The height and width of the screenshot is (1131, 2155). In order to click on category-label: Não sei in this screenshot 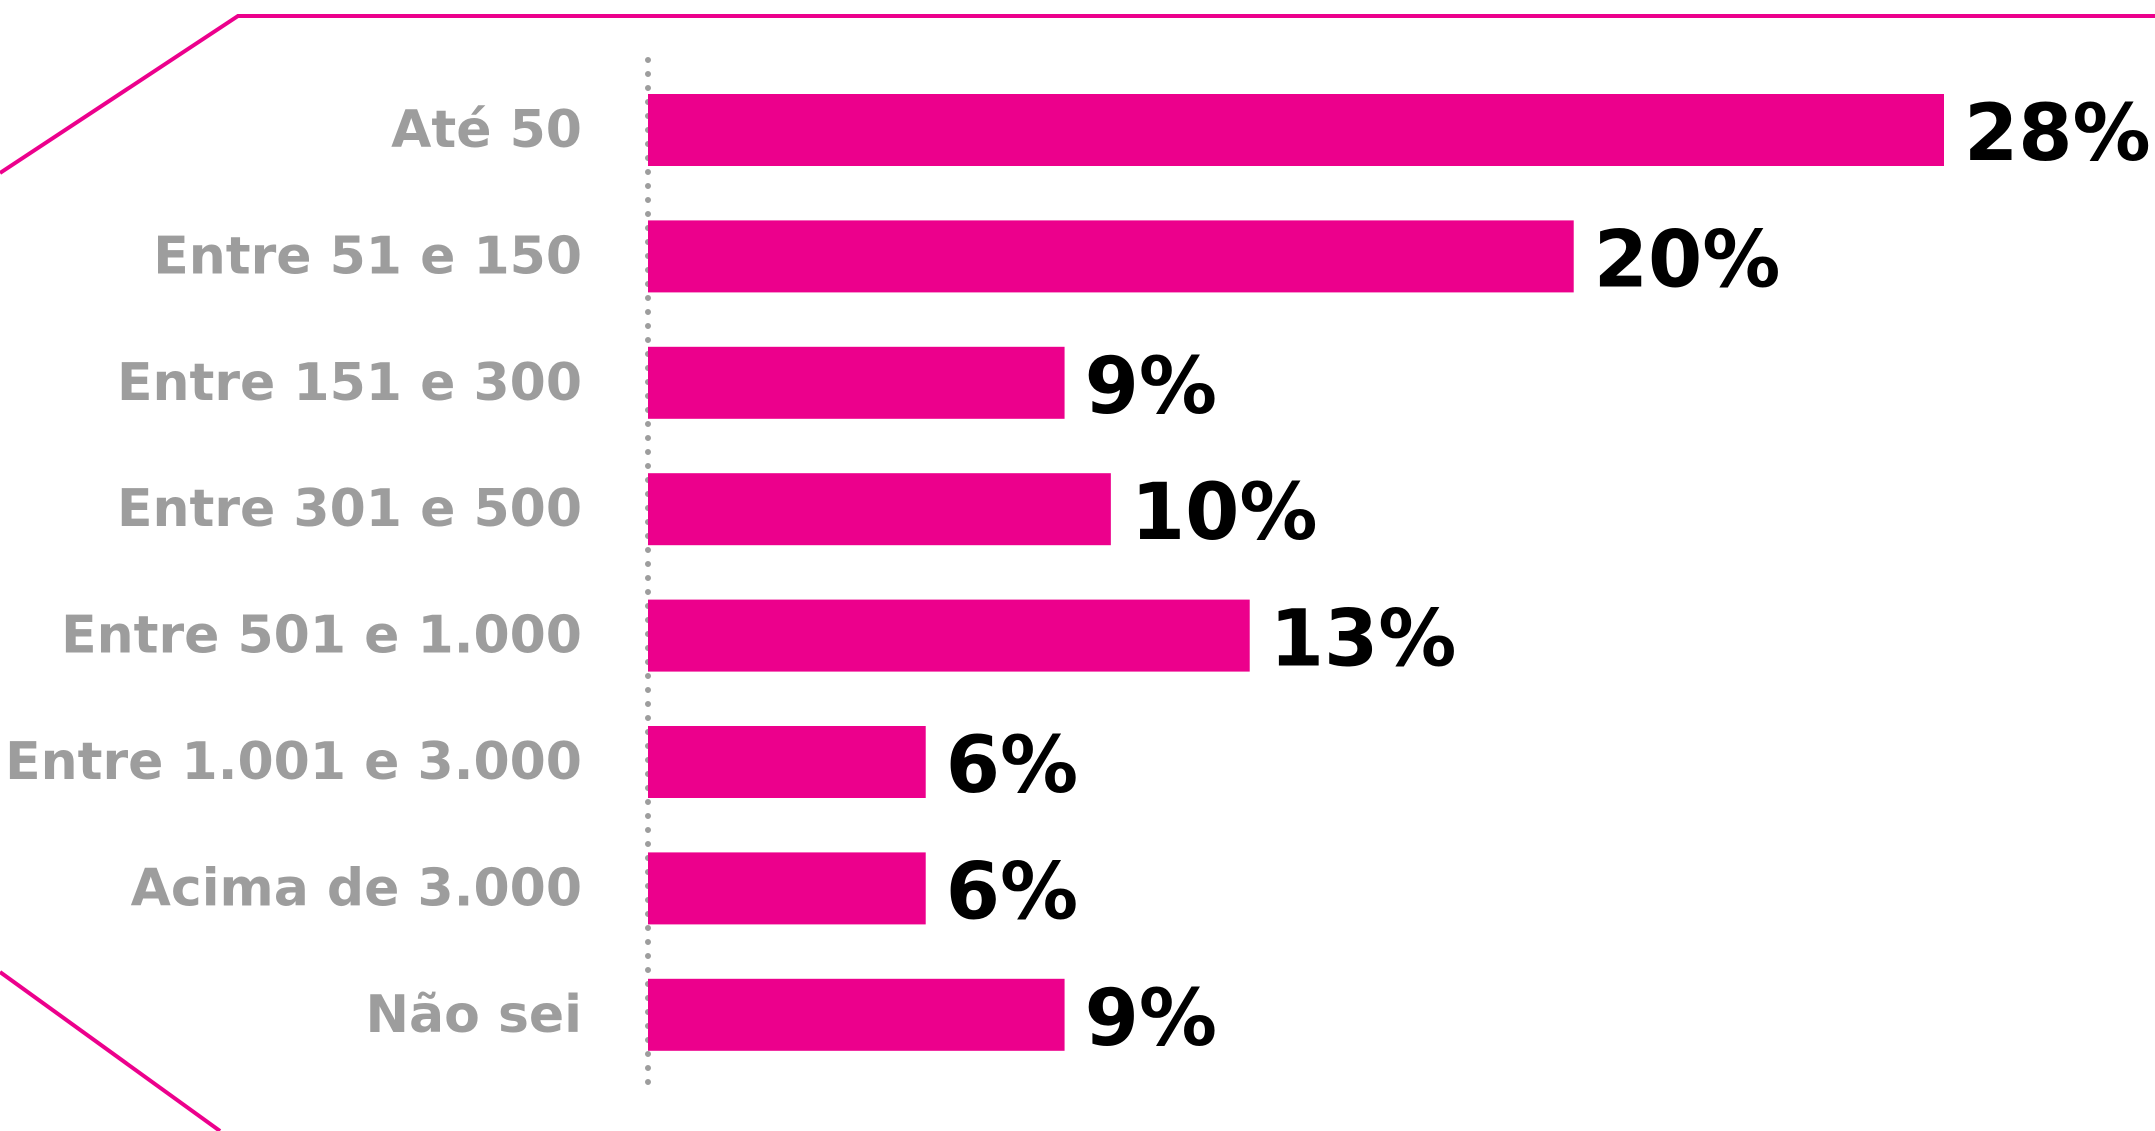, I will do `click(474, 1015)`.